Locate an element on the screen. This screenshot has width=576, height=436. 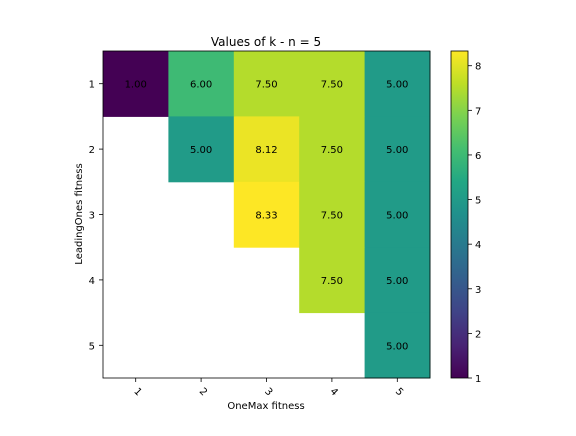
chart-title: Values of k - n = 5 is located at coordinates (266, 42).